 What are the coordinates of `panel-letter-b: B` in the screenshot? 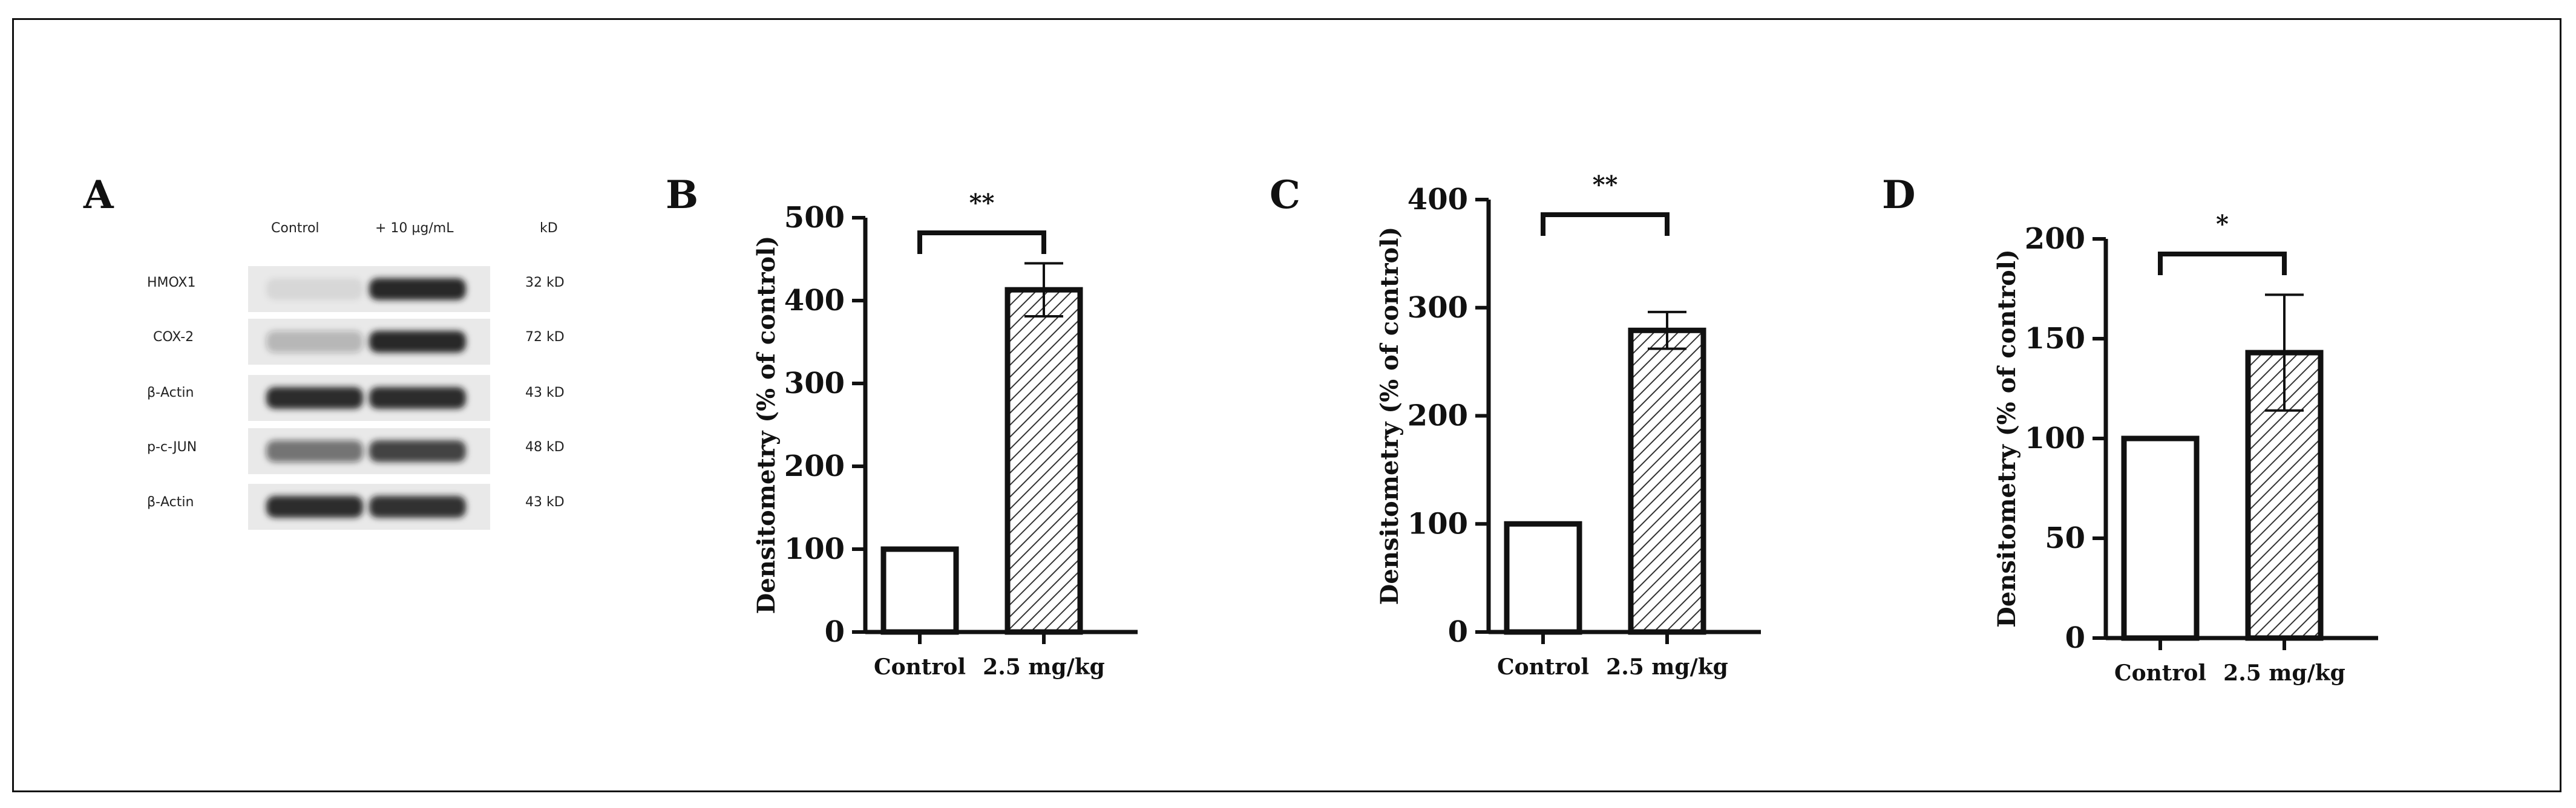 It's located at (682, 195).